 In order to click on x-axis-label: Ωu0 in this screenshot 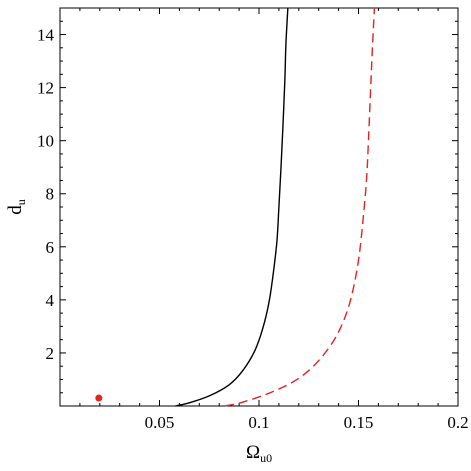, I will do `click(259, 453)`.